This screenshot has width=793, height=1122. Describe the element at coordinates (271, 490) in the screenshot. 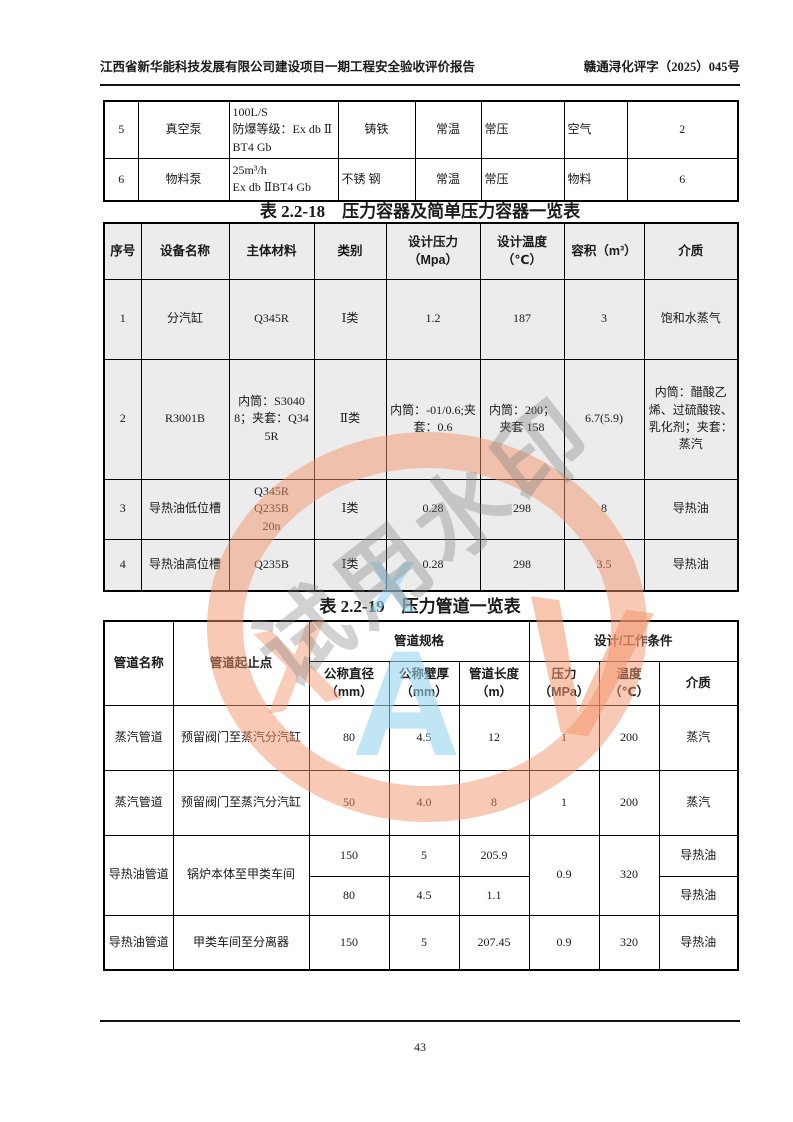

I see `material-line: Q345R` at that location.